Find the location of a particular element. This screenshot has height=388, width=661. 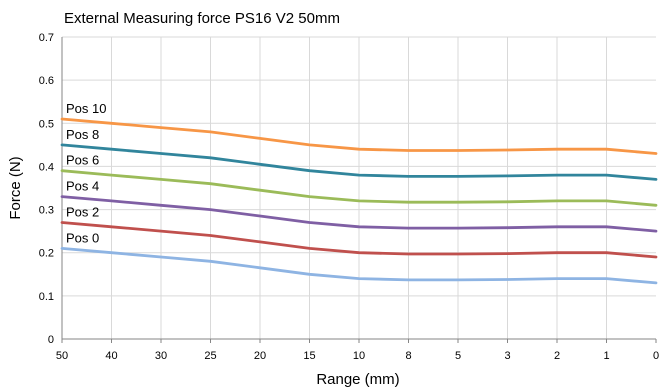

x-axis-label: Range (mm) is located at coordinates (357, 379).